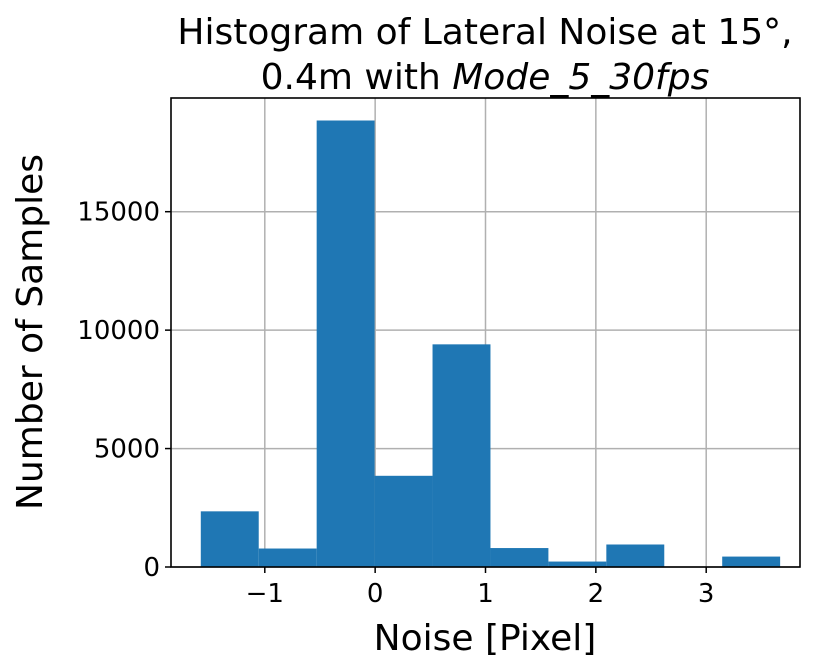 The width and height of the screenshot is (830, 668). Describe the element at coordinates (706, 594) in the screenshot. I see `x-tick-label: 3` at that location.